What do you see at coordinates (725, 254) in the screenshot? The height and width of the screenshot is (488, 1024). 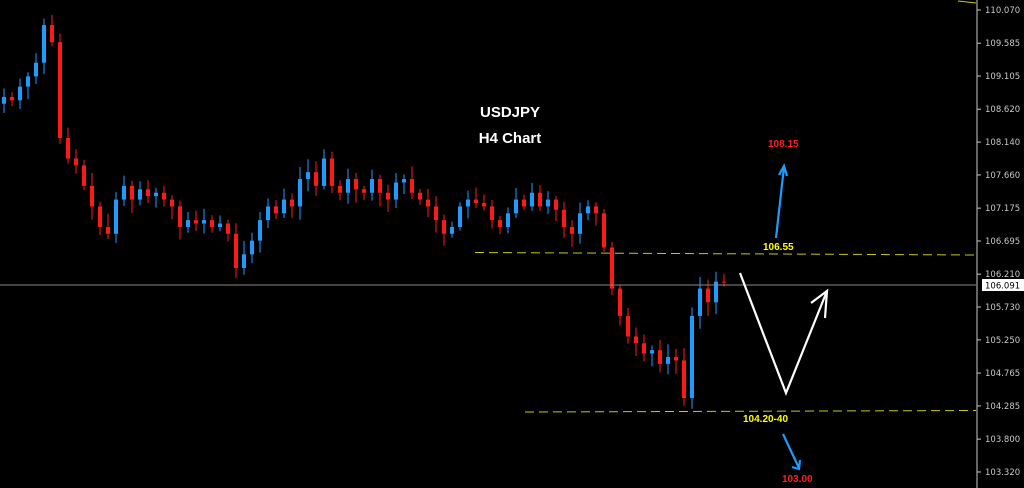 I see `resistance-level-line` at bounding box center [725, 254].